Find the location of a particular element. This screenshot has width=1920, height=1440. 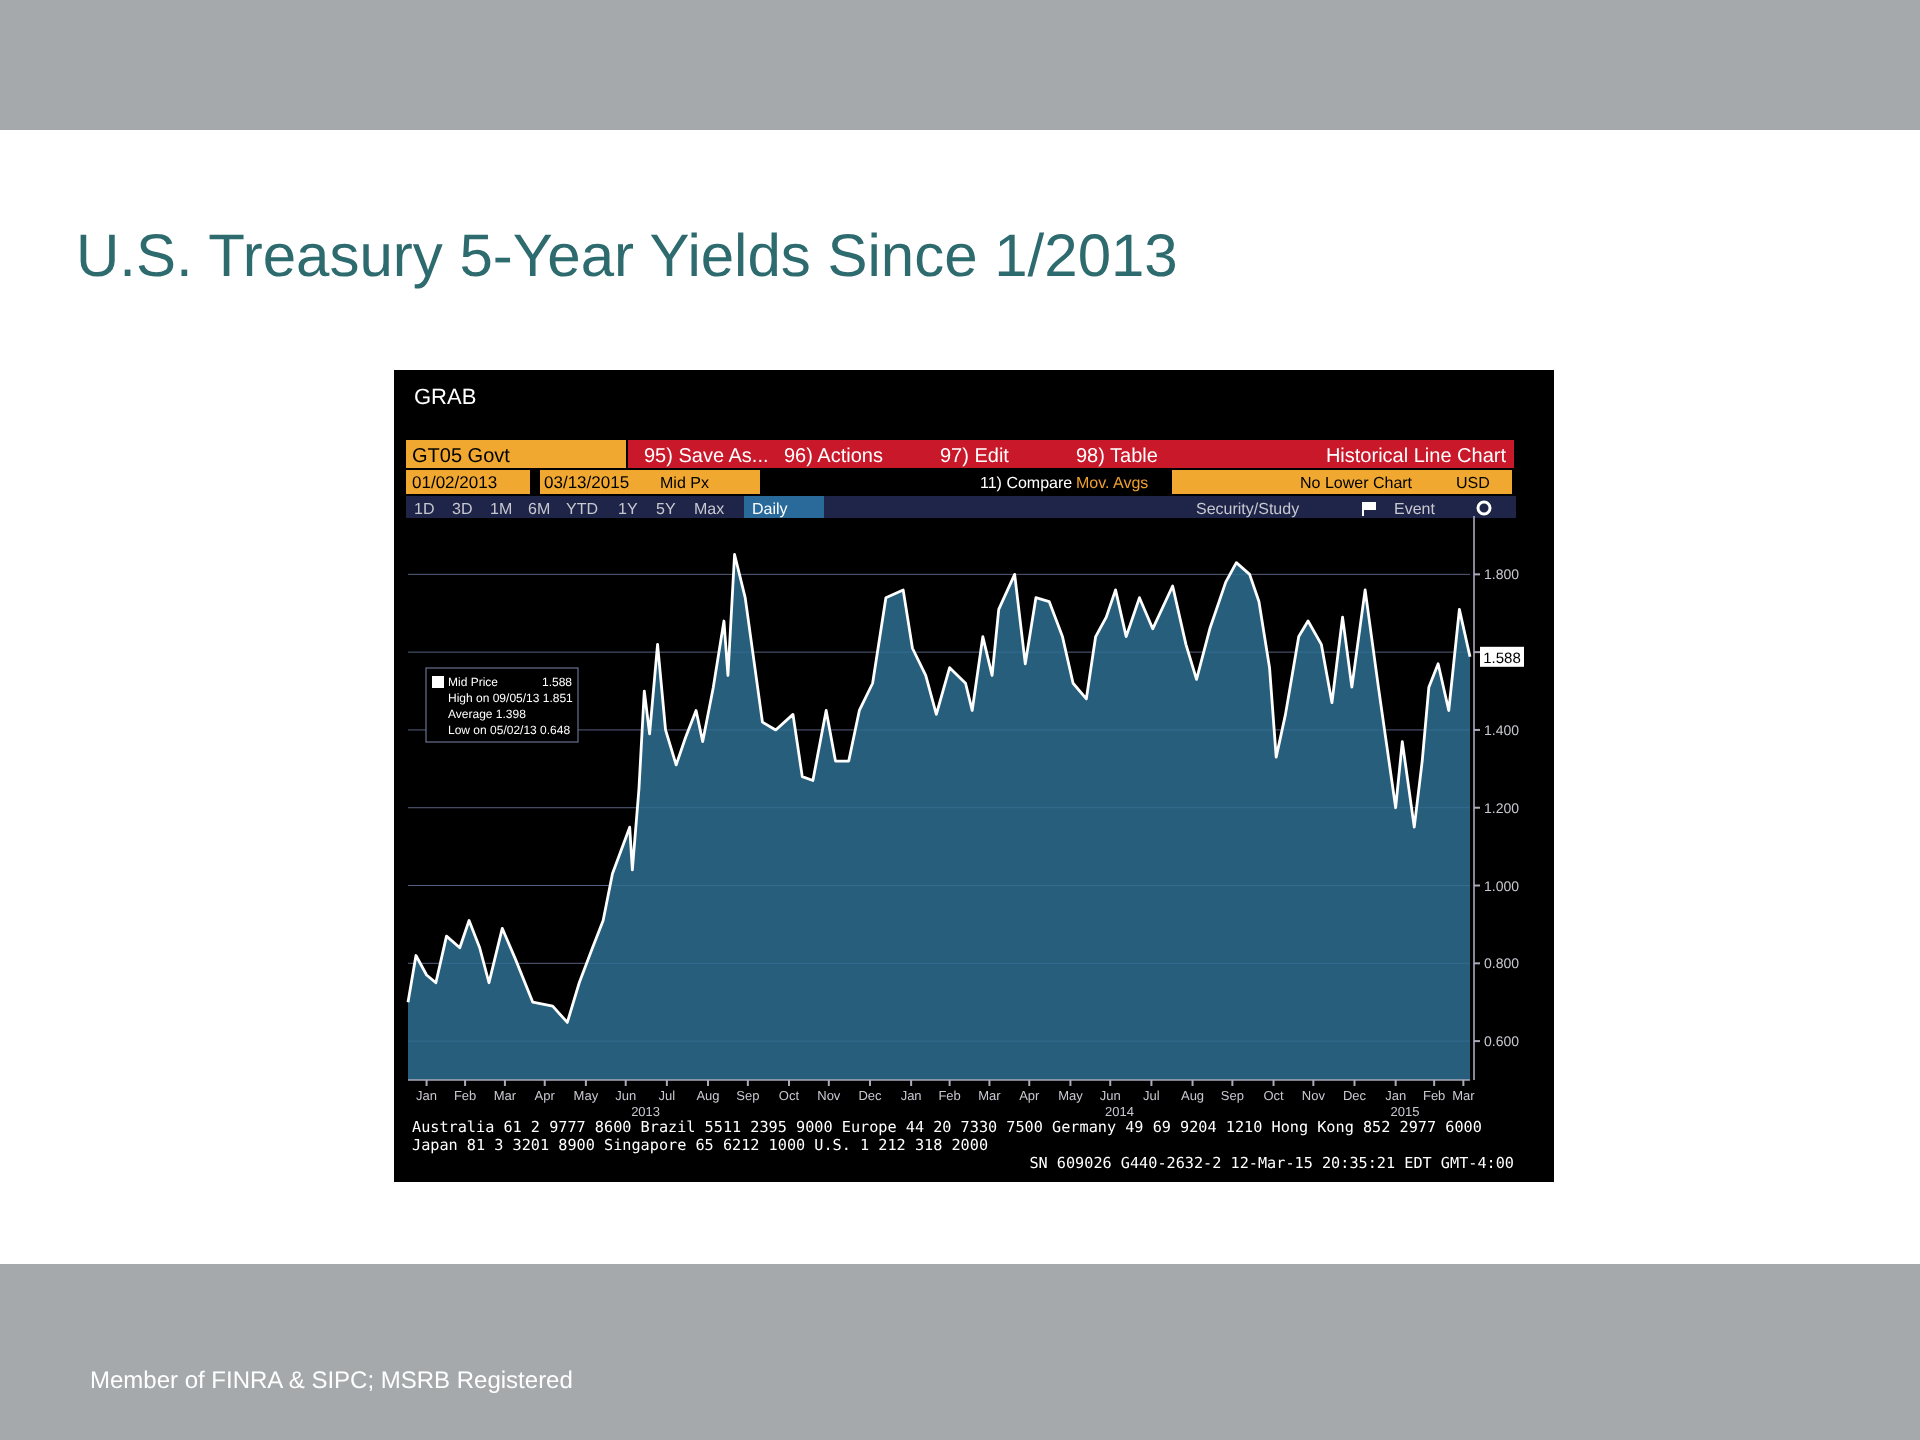

chart-title: U.S. Treasury 5-Year Yields Since 1/2013 is located at coordinates (627, 257).